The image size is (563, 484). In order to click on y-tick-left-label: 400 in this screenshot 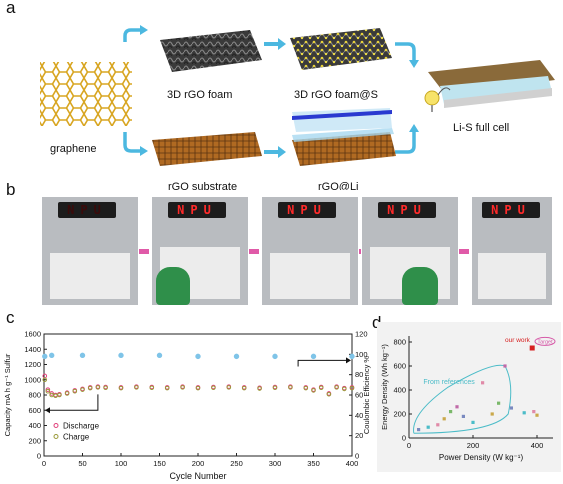, I will do `click(34, 425)`.